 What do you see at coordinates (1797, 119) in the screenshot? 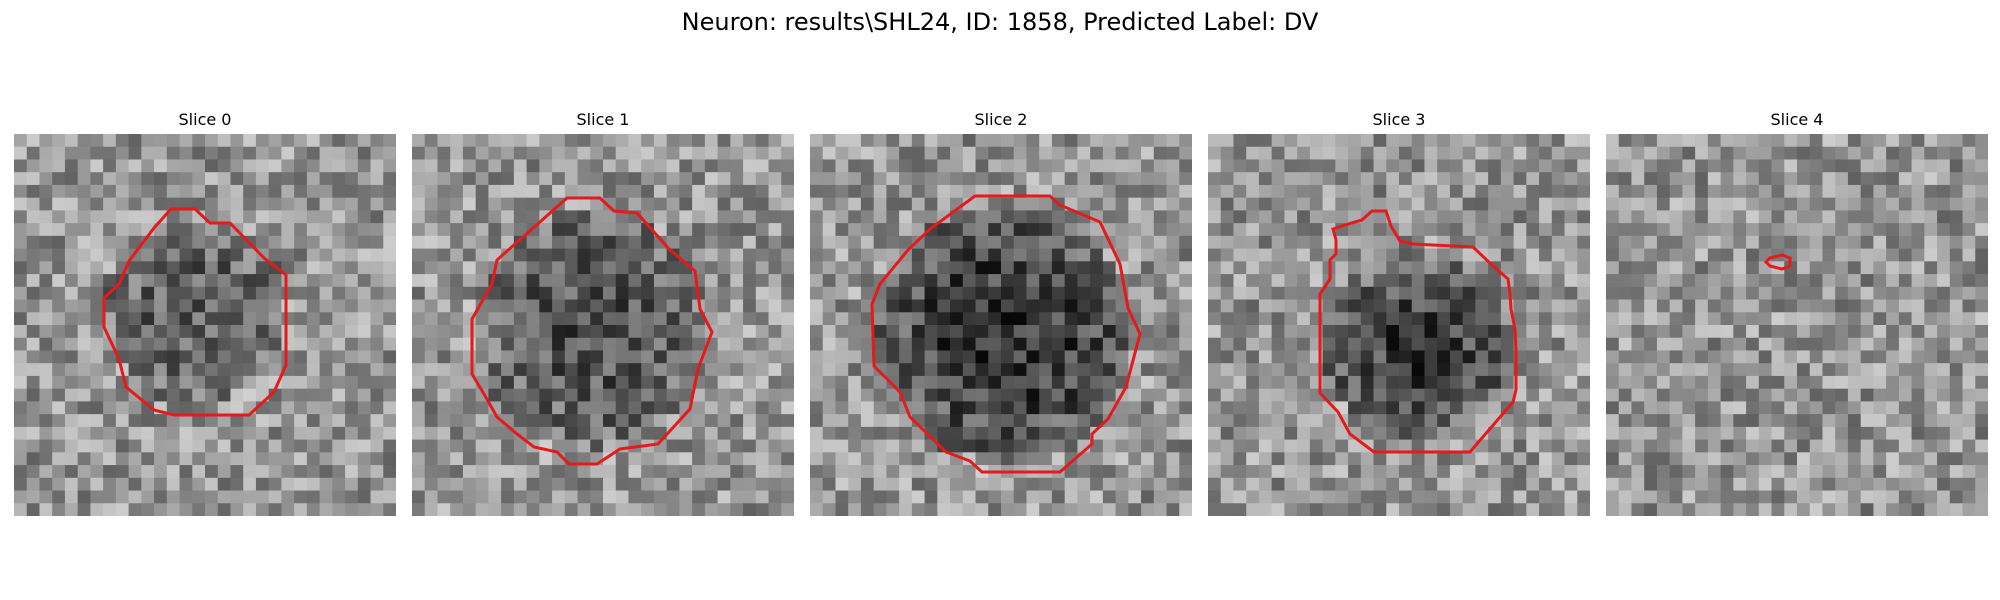
I see `slice-title-4: Slice 4` at bounding box center [1797, 119].